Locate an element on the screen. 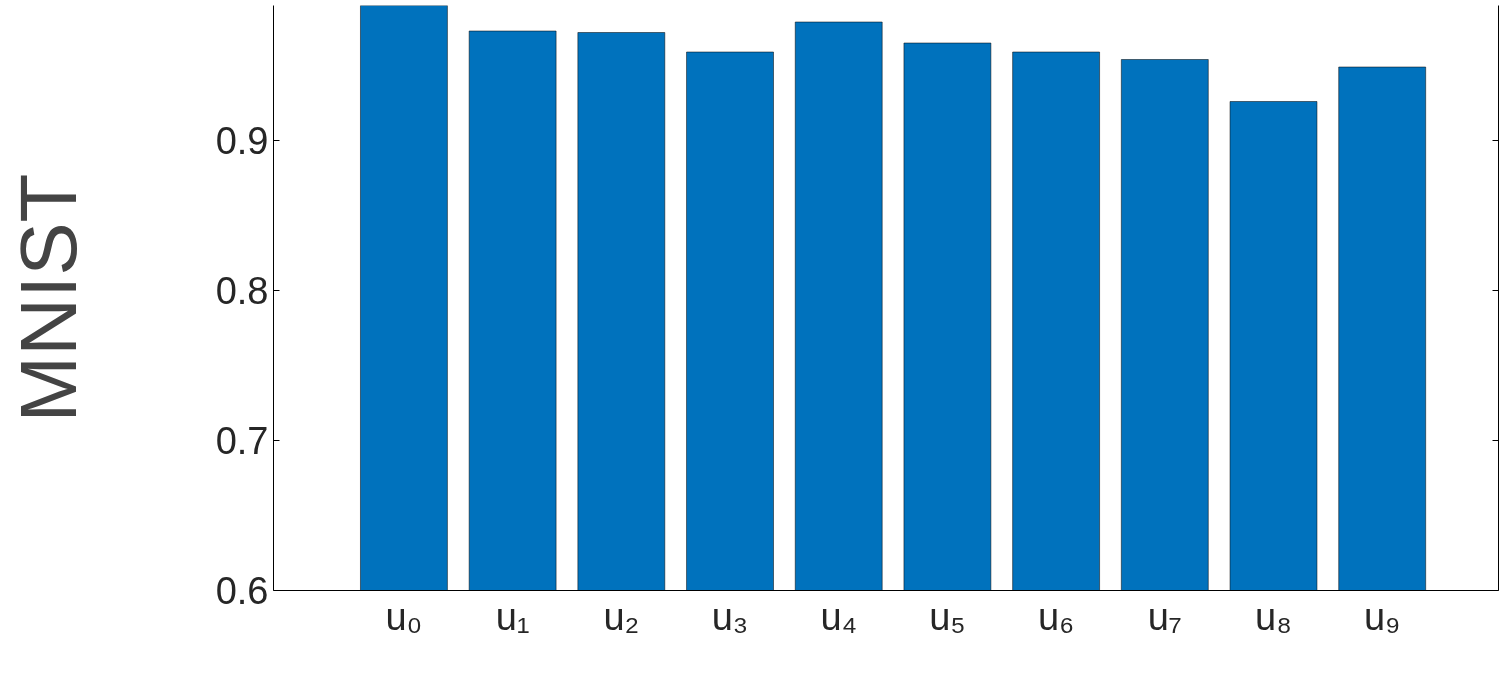 This screenshot has height=673, width=1502. x-tick-label: u₈ is located at coordinates (1273, 616).